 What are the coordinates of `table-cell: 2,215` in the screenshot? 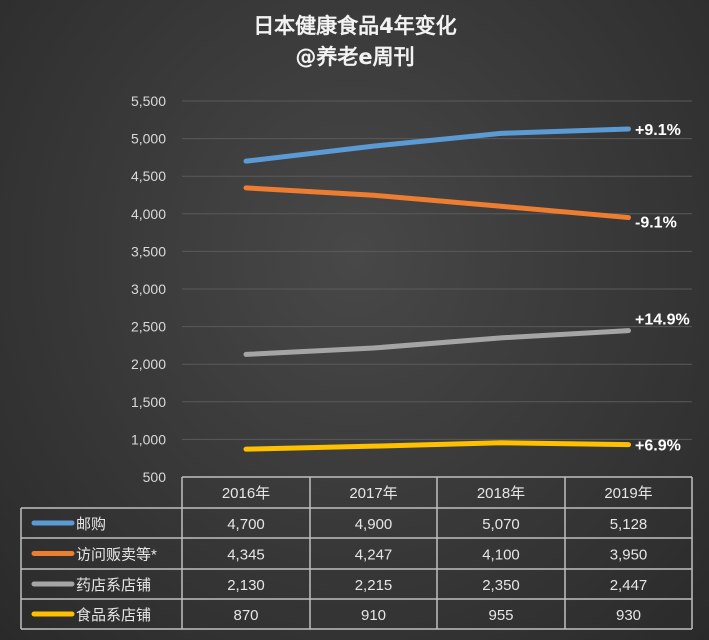 It's located at (374, 585).